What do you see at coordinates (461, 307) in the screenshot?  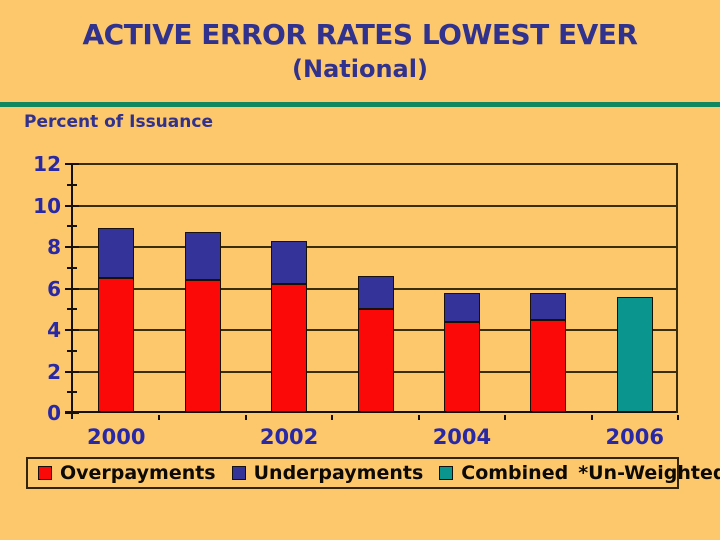 I see `bar-segment-underpayments-2004` at bounding box center [461, 307].